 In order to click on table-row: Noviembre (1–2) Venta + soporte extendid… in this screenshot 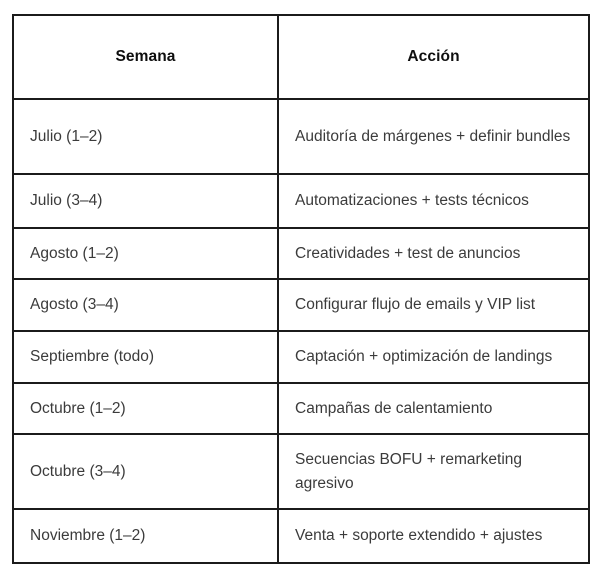, I will do `click(301, 536)`.